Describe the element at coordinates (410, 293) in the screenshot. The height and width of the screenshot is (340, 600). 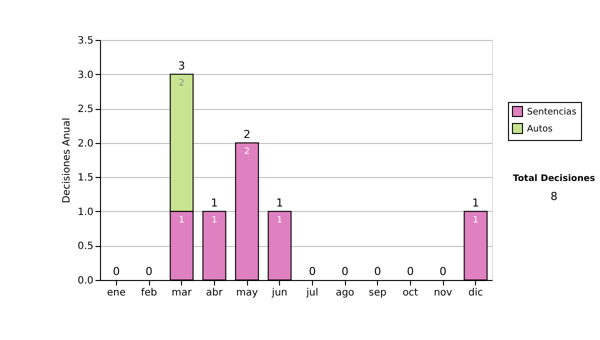
I see `x-tick-label: oct` at that location.